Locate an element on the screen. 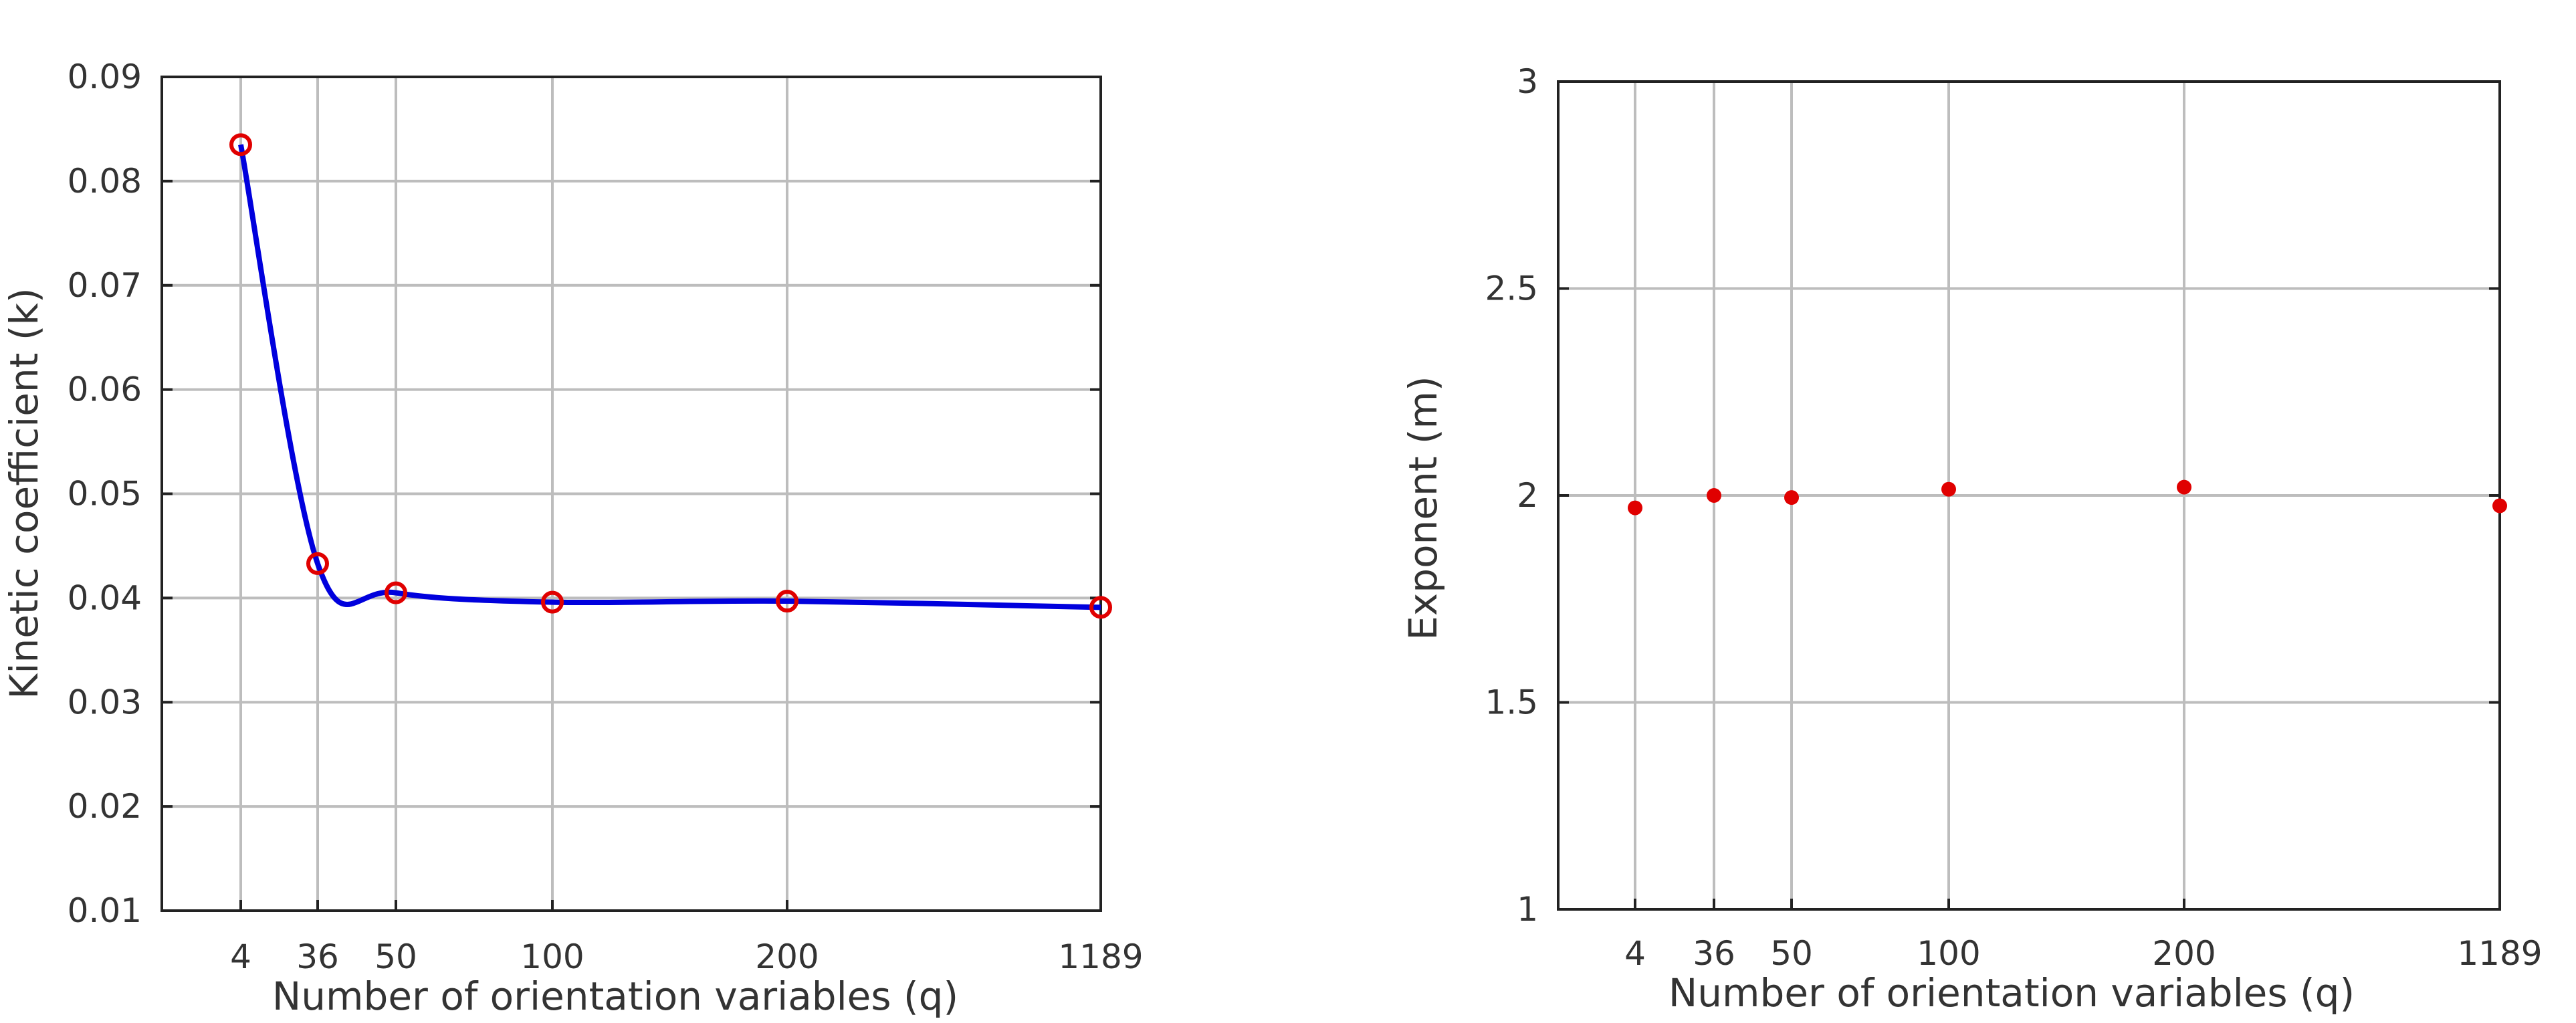 This screenshot has height=1023, width=2576. y-tick-label: 3 is located at coordinates (1528, 81).